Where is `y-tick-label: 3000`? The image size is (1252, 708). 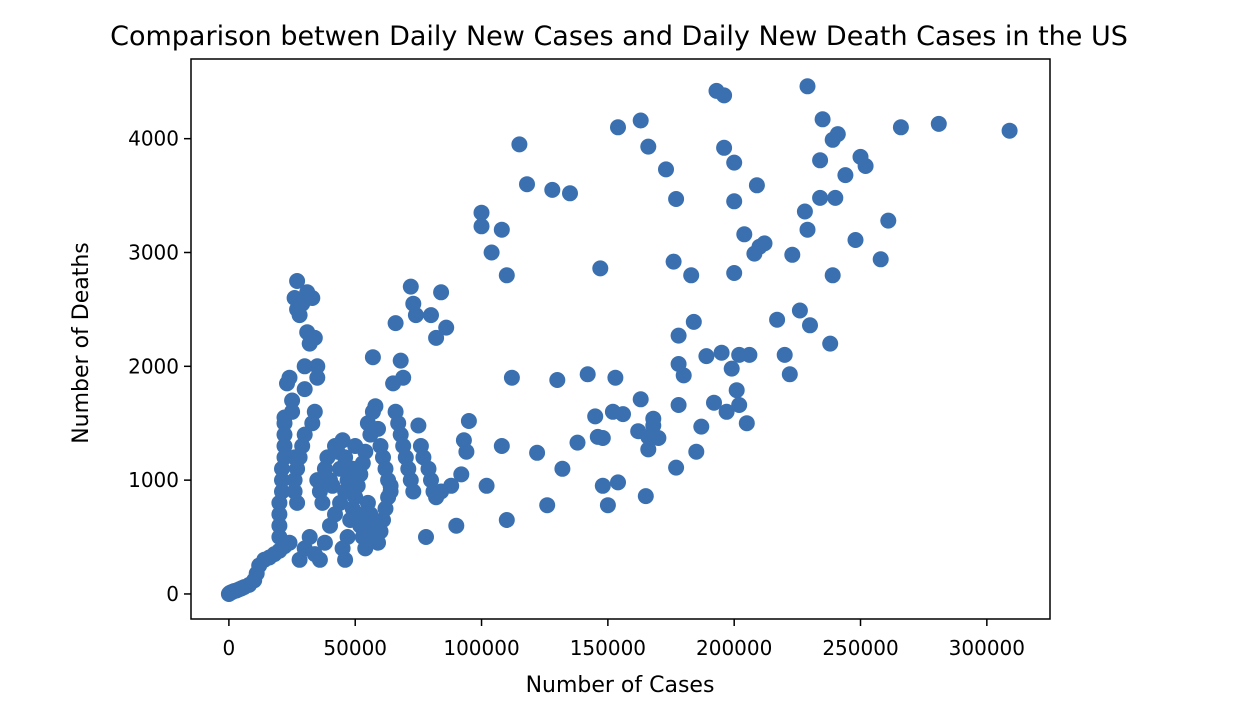
y-tick-label: 3000 is located at coordinates (153, 252).